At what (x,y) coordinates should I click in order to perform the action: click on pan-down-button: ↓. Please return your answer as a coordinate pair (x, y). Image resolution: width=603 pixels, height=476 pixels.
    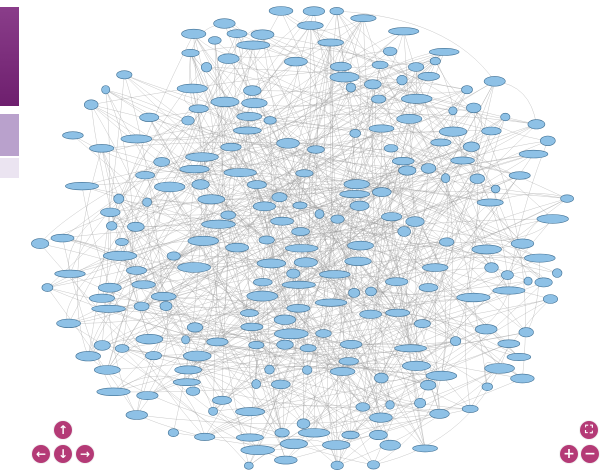
    Looking at the image, I should click on (63, 454).